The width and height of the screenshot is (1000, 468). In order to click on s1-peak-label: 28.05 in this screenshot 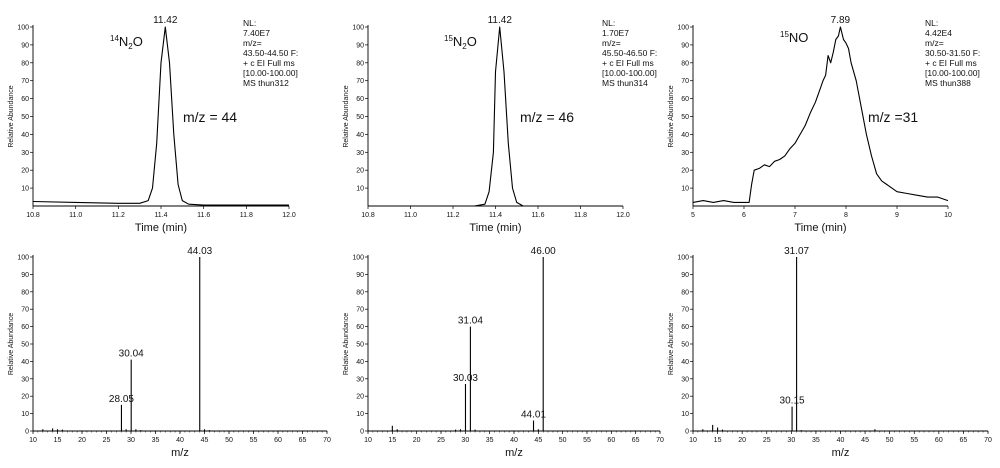, I will do `click(121, 399)`.